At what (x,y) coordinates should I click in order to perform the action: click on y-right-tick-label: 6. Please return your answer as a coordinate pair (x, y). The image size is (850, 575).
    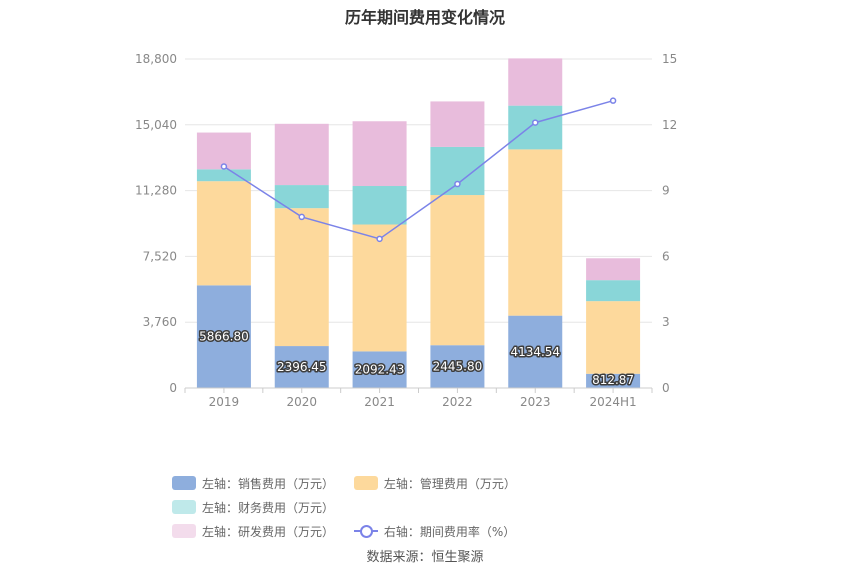
    Looking at the image, I should click on (666, 256).